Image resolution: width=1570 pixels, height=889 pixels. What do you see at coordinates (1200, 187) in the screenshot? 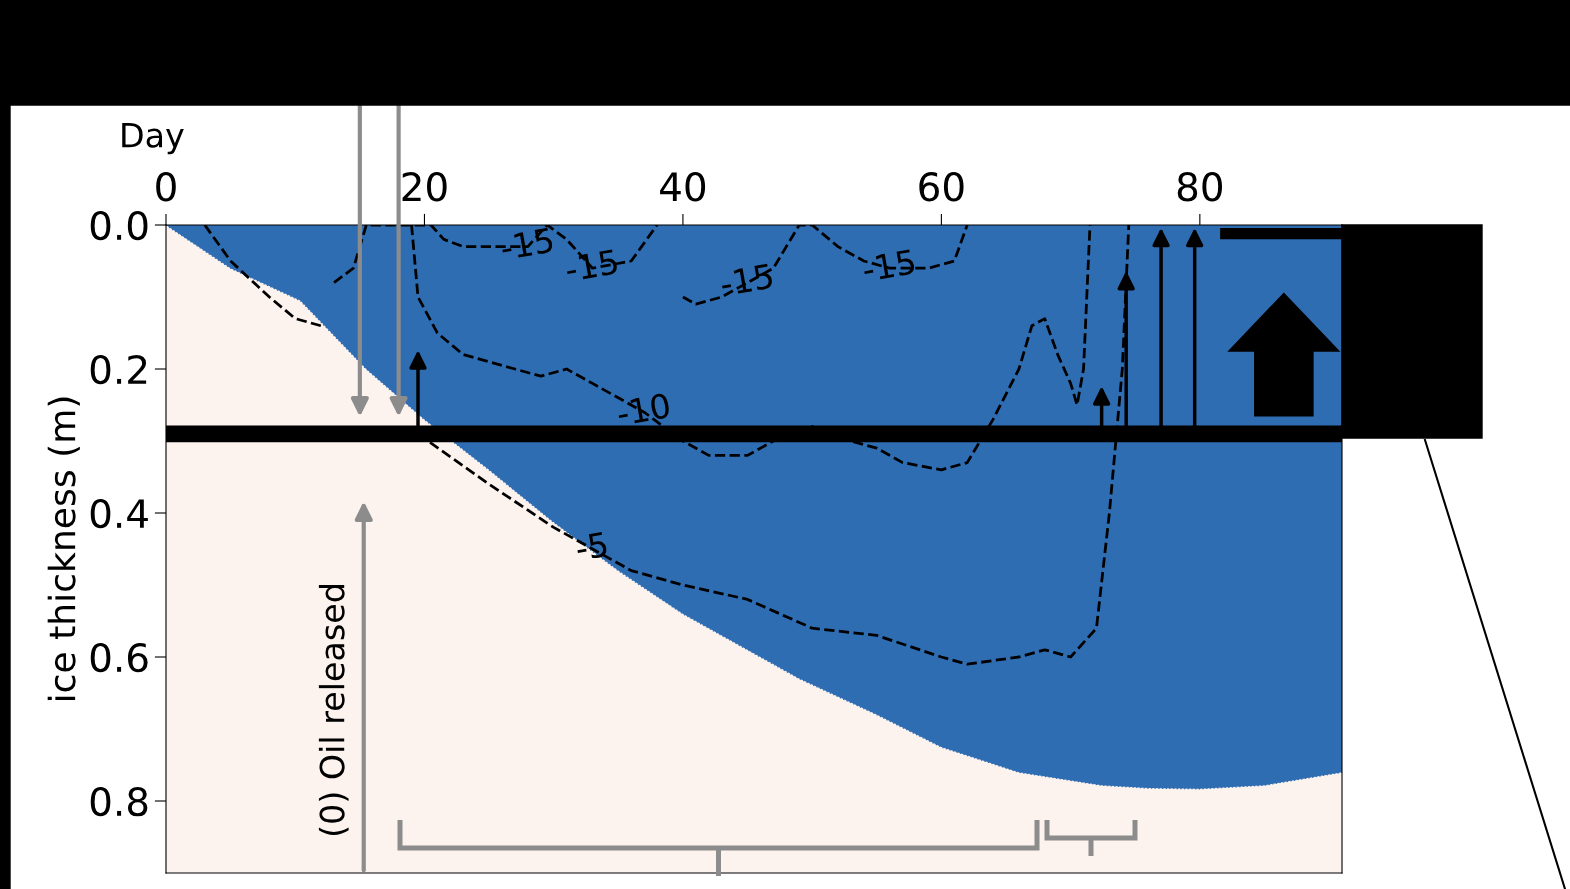
I see `x-tick-label: 80` at bounding box center [1200, 187].